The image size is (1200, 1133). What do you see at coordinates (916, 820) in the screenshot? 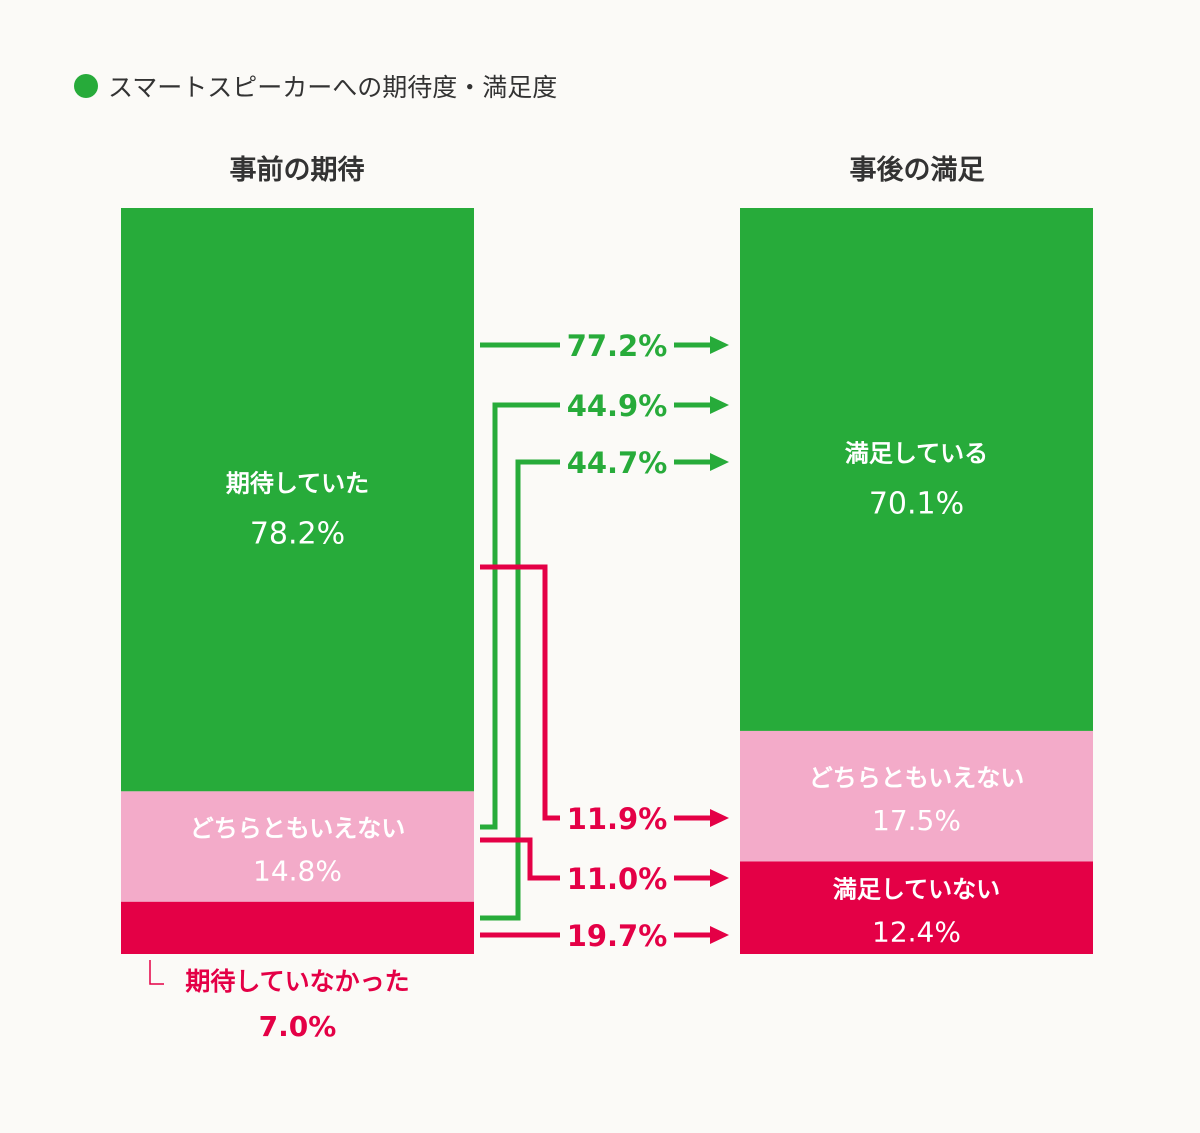
I see `segment-value: 17.5%` at bounding box center [916, 820].